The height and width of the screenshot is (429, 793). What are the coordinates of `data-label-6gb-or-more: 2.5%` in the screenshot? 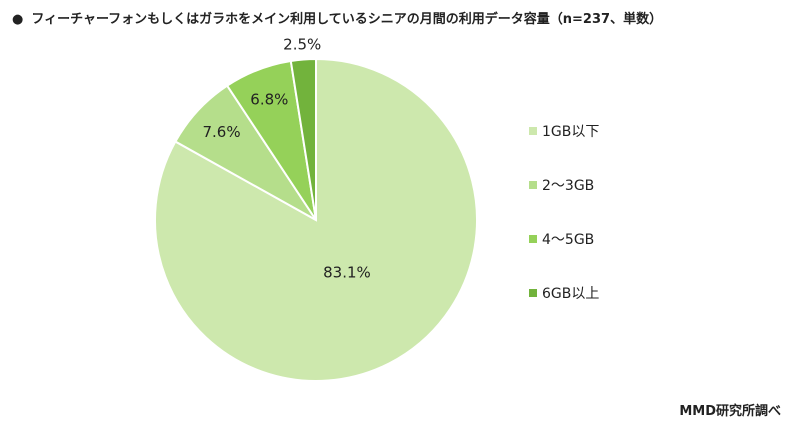 It's located at (302, 45).